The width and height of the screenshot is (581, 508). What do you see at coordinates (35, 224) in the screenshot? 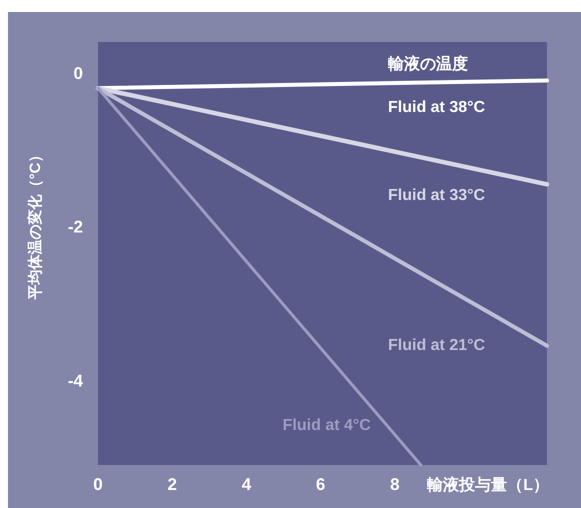
I see `y-axis-title: 平均体温の変化（°C）` at bounding box center [35, 224].